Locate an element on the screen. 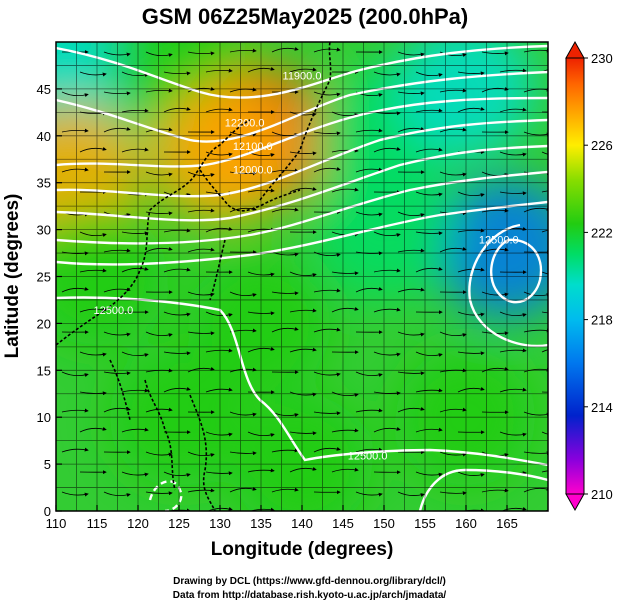 The width and height of the screenshot is (619, 605). contour-label: 12100.0 is located at coordinates (253, 147).